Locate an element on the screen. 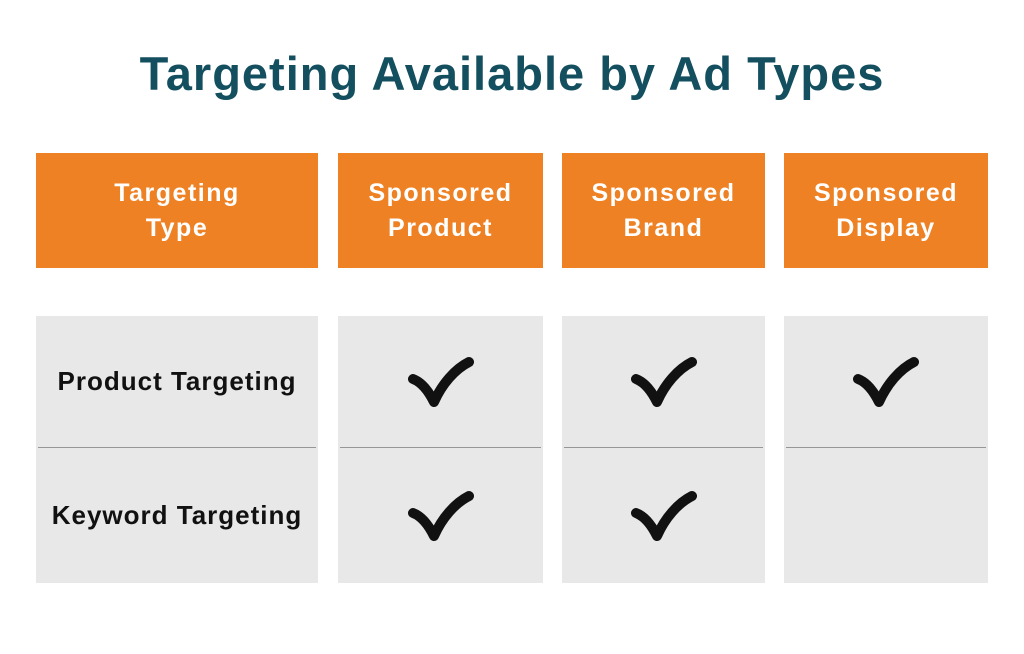 This screenshot has width=1024, height=654. page-title: Targeting Available by Ad Types is located at coordinates (512, 73).